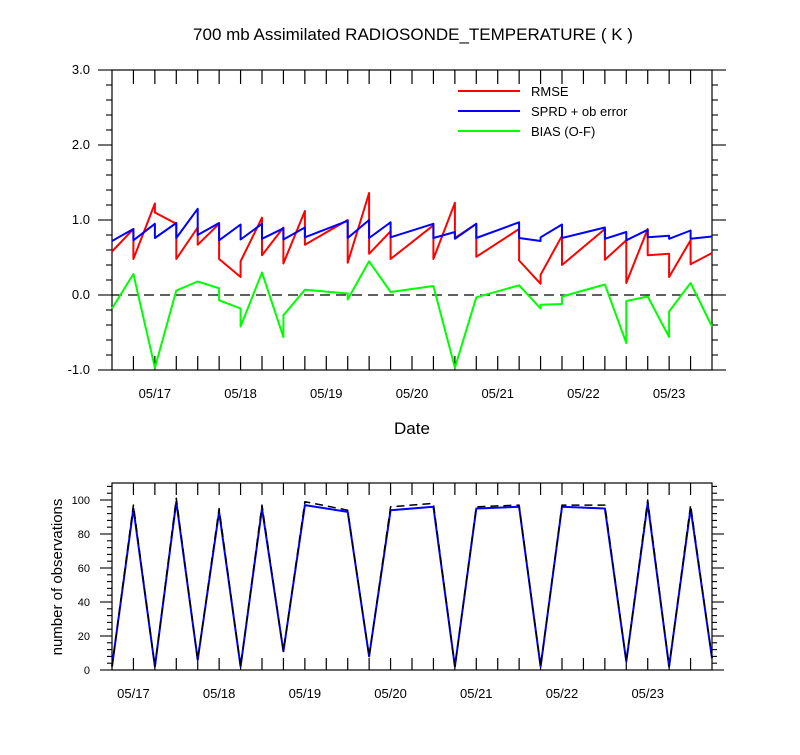  I want to click on series-line-sprd-ob-error, so click(412, 224).